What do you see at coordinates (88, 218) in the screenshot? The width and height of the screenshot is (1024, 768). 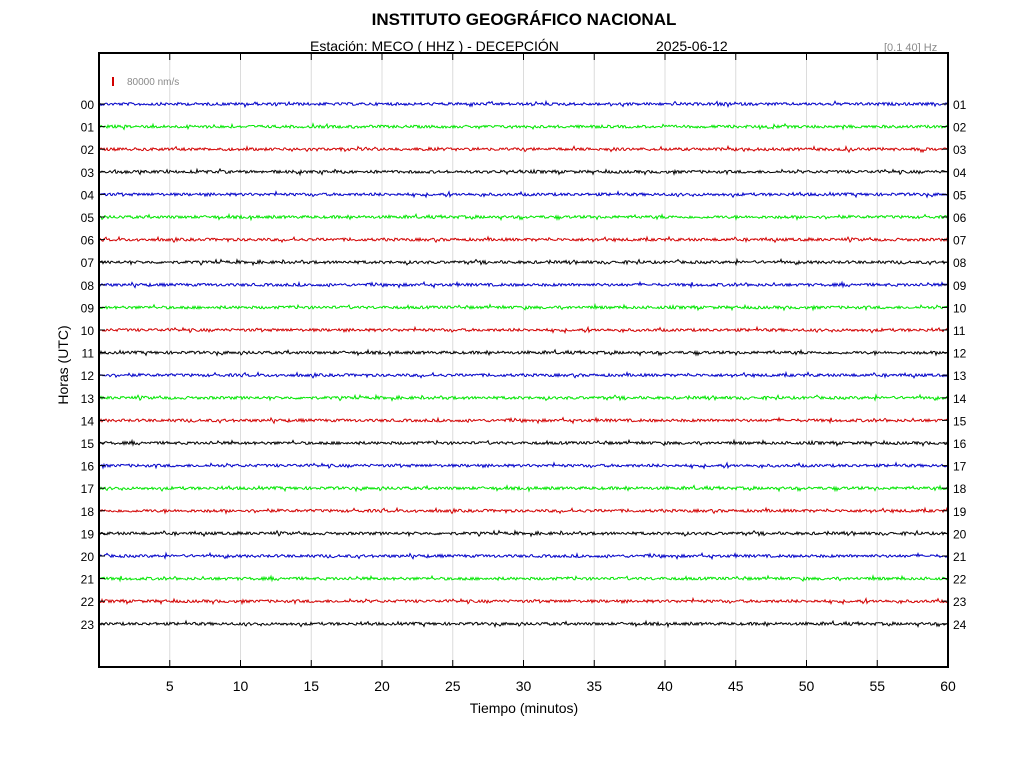 I see `left-hour-label: 05` at bounding box center [88, 218].